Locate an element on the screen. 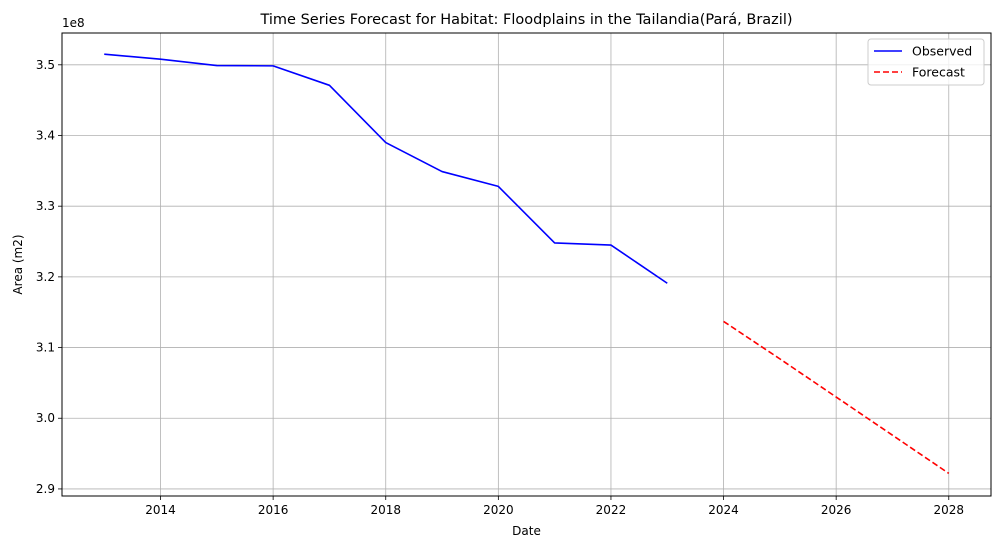  x-tick-label: 2014 is located at coordinates (160, 510).